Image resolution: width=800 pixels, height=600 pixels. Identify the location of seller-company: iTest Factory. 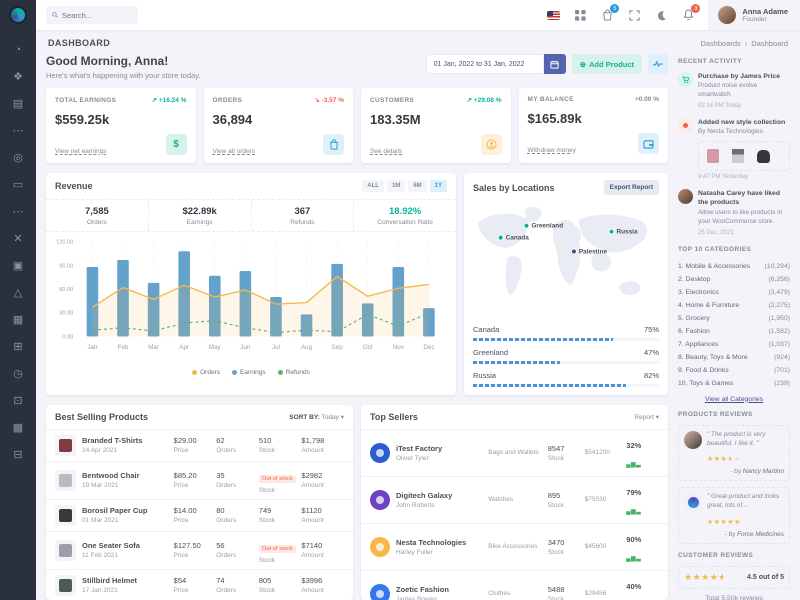
(419, 448).